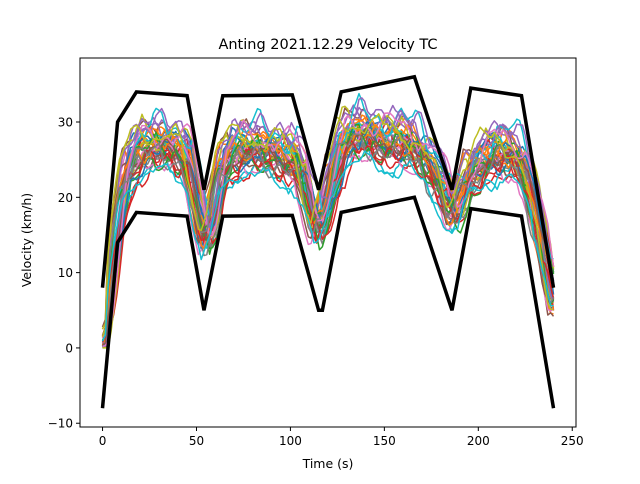 The width and height of the screenshot is (640, 484). I want to click on x-tick-label: 100, so click(290, 441).